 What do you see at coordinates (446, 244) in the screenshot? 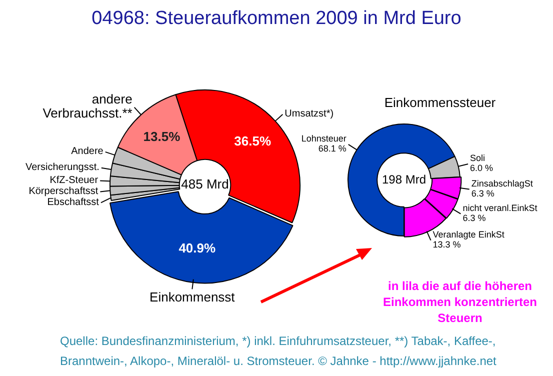
I see `data-label: 13.3 %` at bounding box center [446, 244].